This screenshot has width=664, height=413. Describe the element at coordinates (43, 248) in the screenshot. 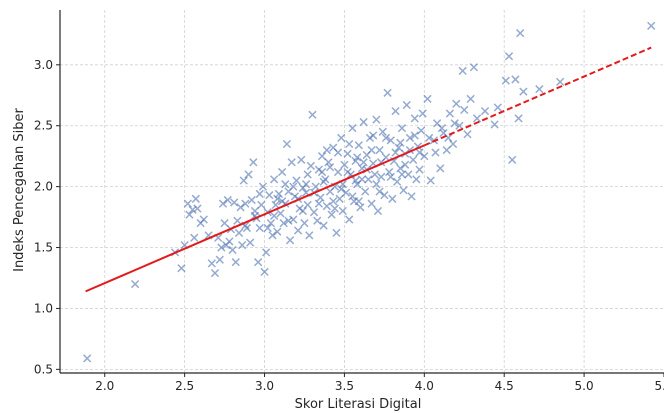

I see `y-tick-label: 1.5` at that location.